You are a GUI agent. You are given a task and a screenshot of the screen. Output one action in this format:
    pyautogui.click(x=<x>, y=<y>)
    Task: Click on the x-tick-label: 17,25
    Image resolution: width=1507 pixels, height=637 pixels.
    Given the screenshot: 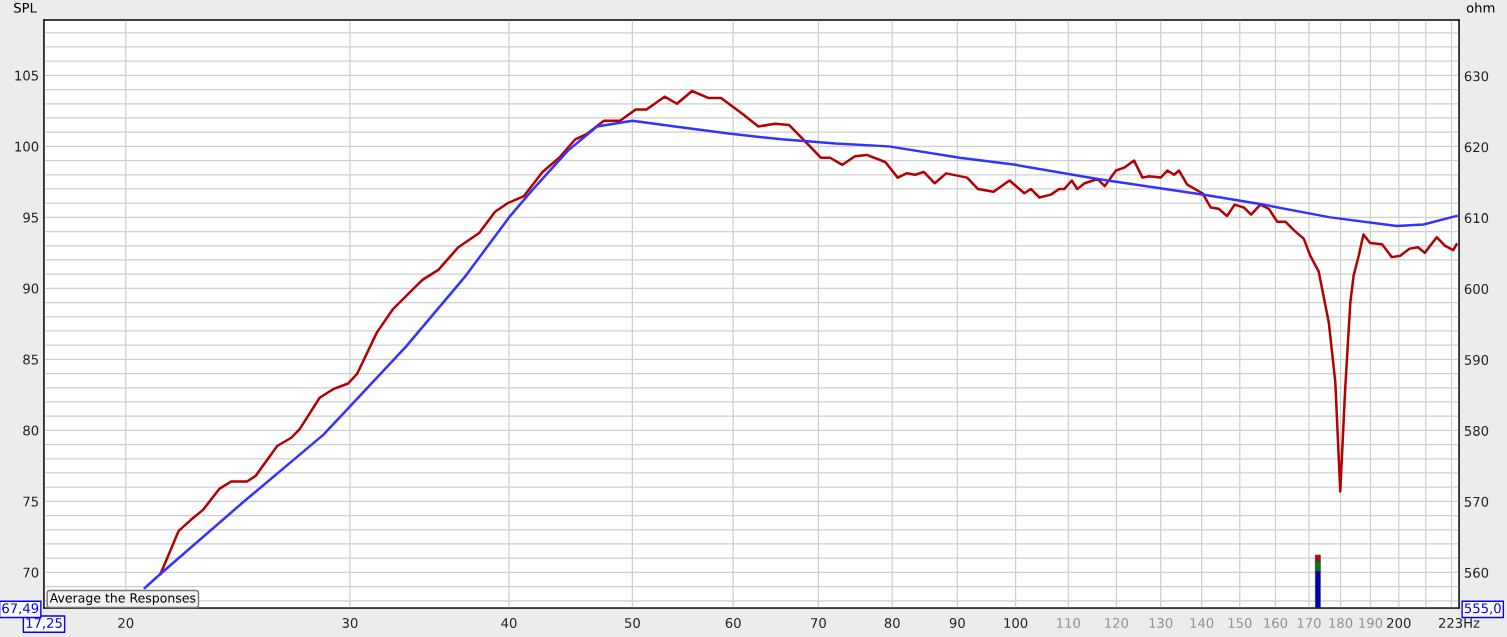 What is the action you would take?
    pyautogui.click(x=44, y=623)
    